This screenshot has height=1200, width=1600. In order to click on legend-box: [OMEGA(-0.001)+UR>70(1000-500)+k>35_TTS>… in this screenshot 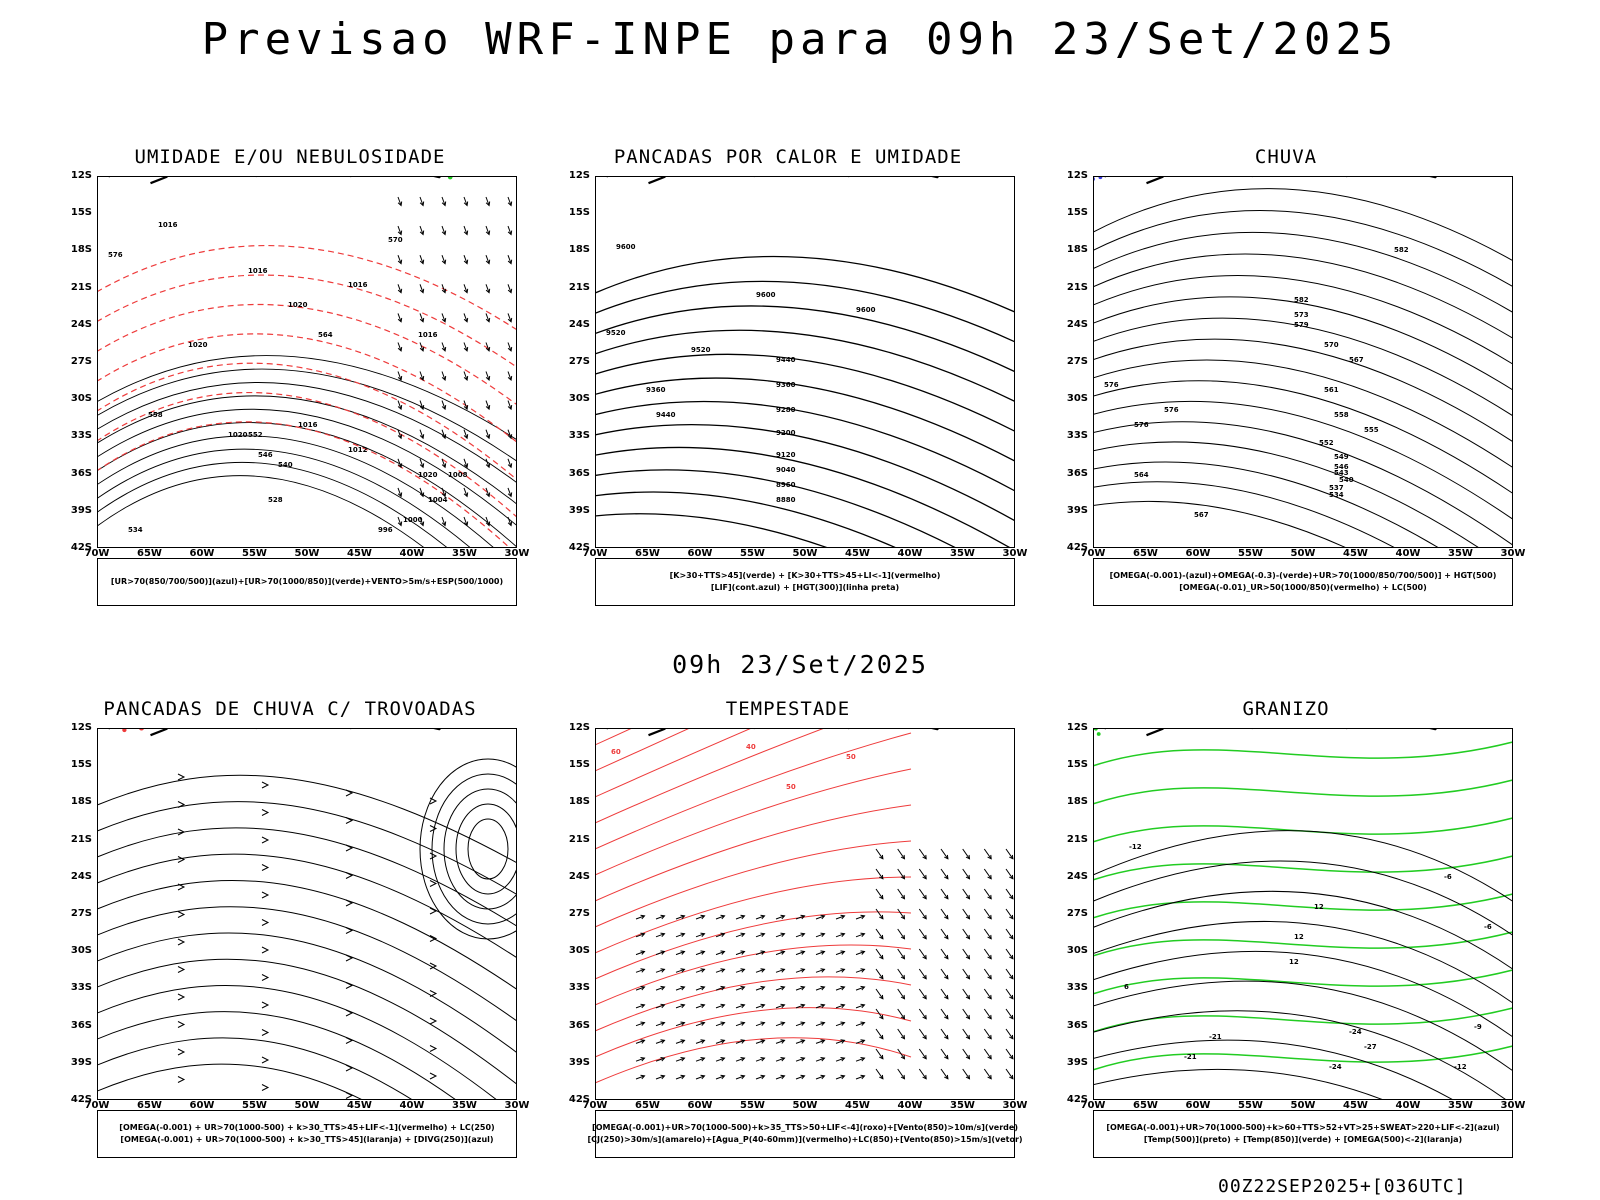, I will do `click(805, 1134)`.